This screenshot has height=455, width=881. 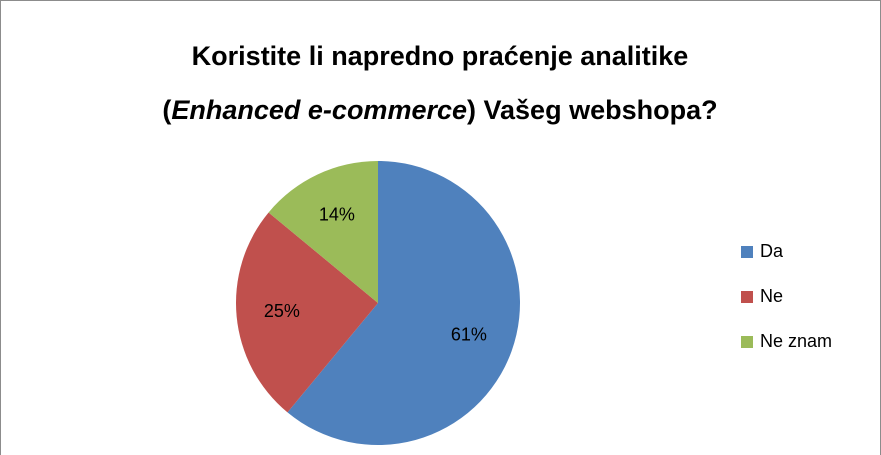 What do you see at coordinates (282, 311) in the screenshot?
I see `data-label: 25%` at bounding box center [282, 311].